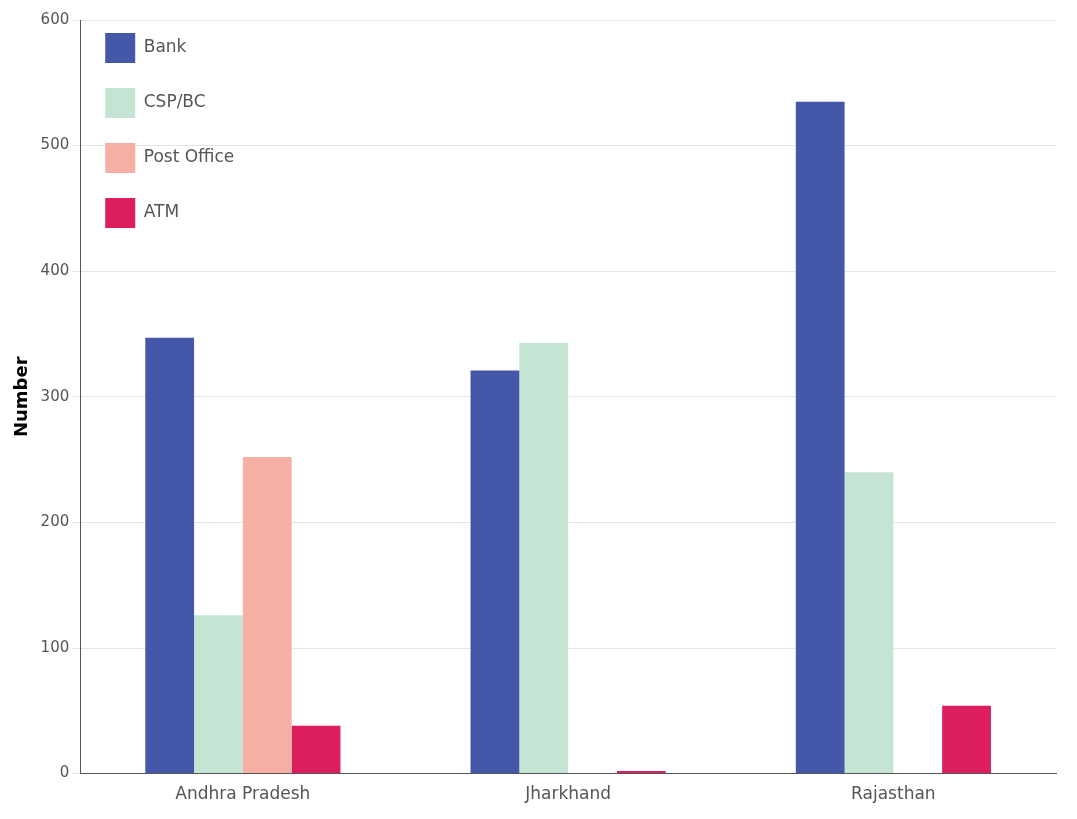 This screenshot has height=819, width=1077. Describe the element at coordinates (55, 646) in the screenshot. I see `y-tick-label: 100` at that location.